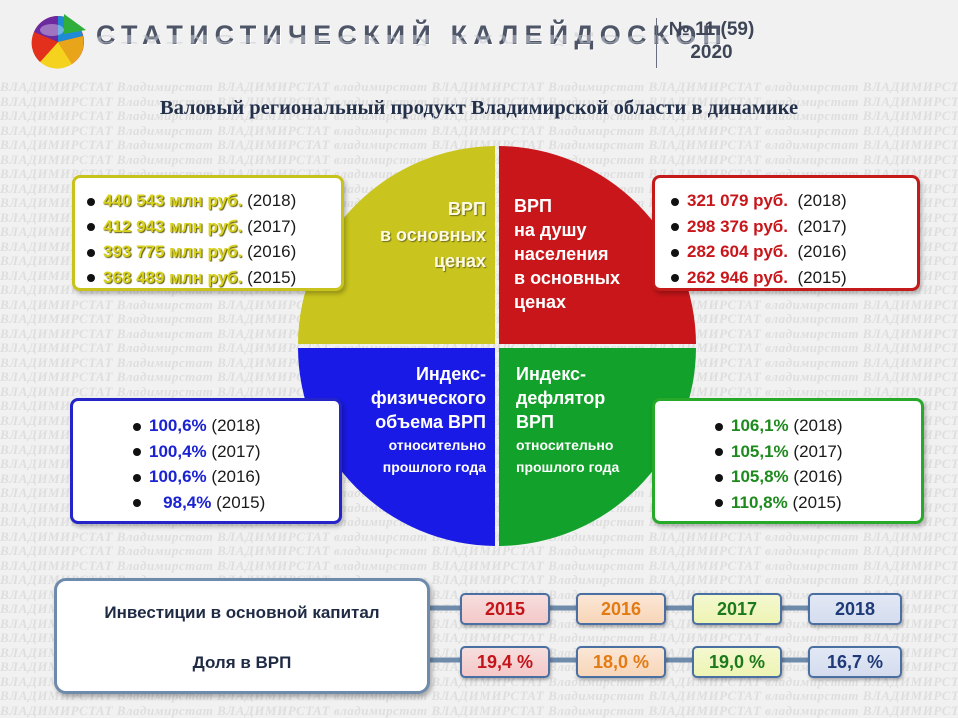  I want to click on quadrant-label-line: населения, so click(561, 254).